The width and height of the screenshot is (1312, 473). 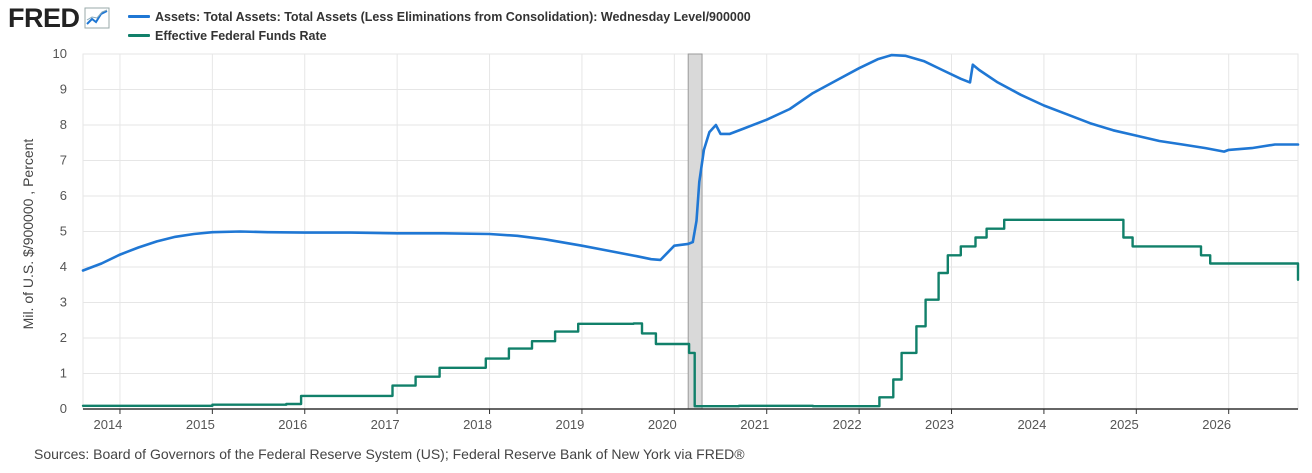 I want to click on x-tick-label: 2022, so click(x=847, y=424).